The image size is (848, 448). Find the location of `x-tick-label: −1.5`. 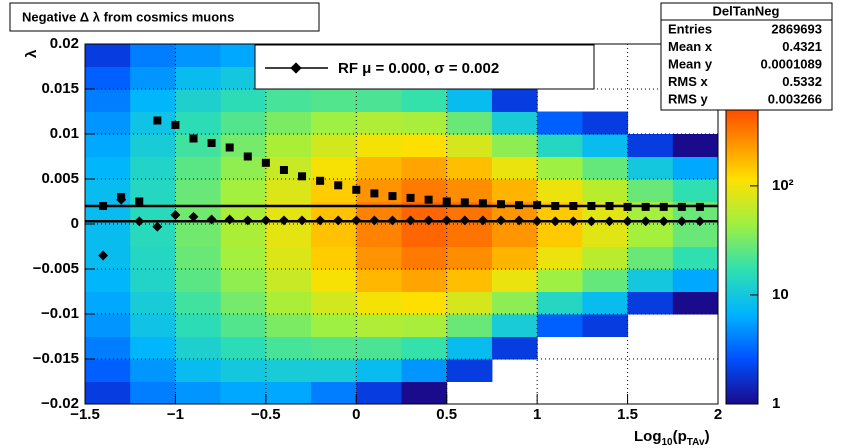

x-tick-label: −1.5 is located at coordinates (85, 414).